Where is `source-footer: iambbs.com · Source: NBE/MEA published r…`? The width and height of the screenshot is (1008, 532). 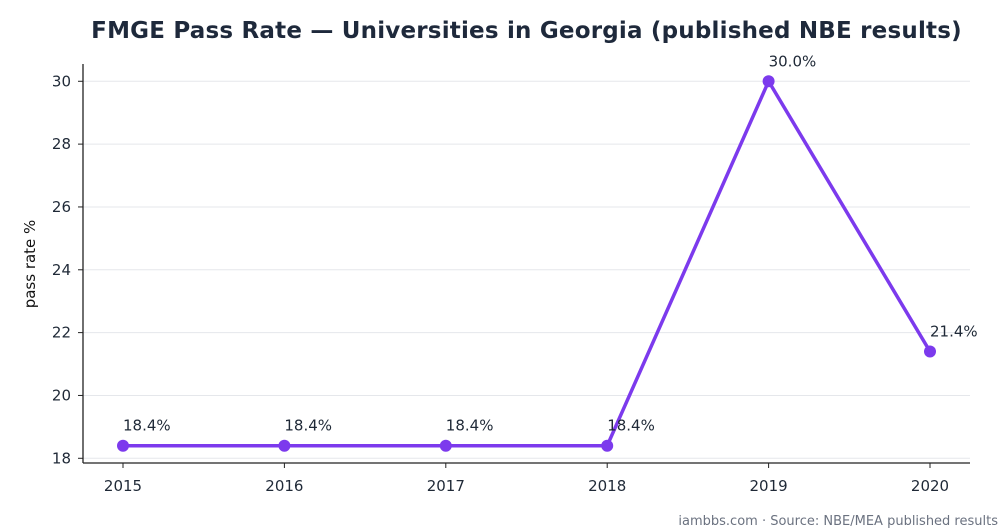 source-footer: iambbs.com · Source: NBE/MEA published r… is located at coordinates (838, 521).